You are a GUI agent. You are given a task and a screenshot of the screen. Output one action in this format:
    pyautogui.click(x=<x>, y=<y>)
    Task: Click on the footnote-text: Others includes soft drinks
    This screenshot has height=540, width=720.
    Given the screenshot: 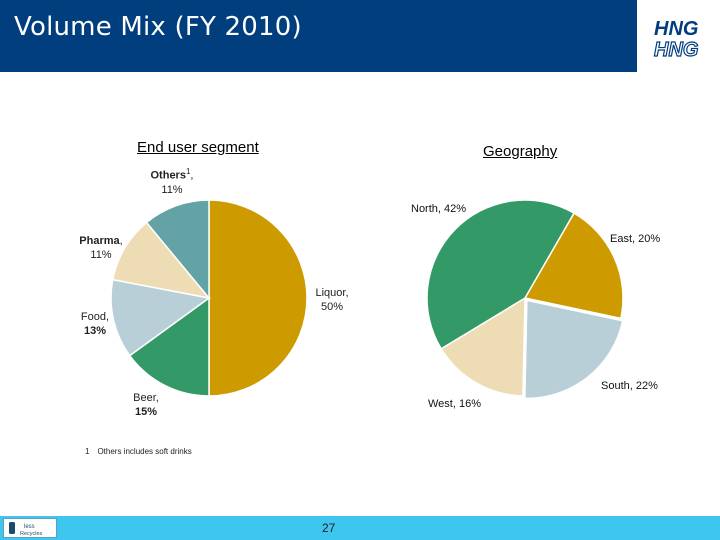 What is the action you would take?
    pyautogui.click(x=144, y=451)
    